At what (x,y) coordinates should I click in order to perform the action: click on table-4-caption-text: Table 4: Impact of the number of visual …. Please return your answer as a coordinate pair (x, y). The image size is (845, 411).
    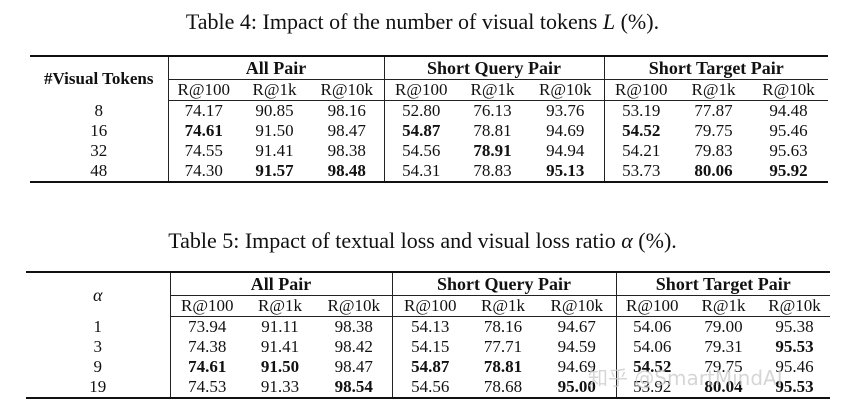
    Looking at the image, I should click on (391, 21).